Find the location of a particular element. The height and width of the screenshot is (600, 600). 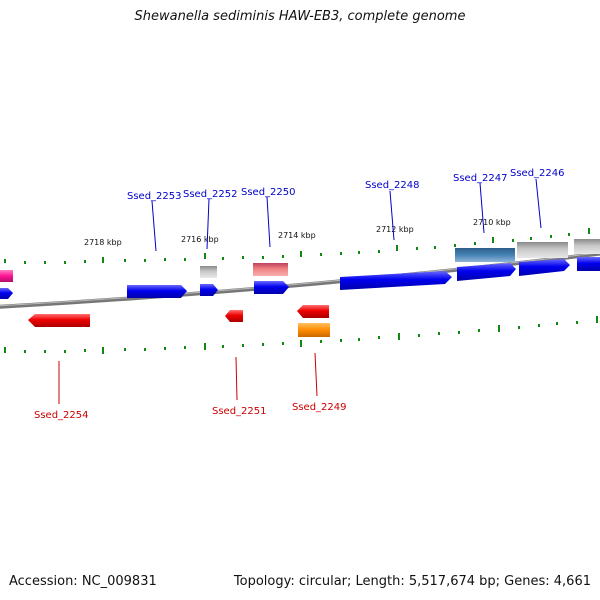

gene-label-ssed-2250: Ssed_2250 is located at coordinates (268, 192).